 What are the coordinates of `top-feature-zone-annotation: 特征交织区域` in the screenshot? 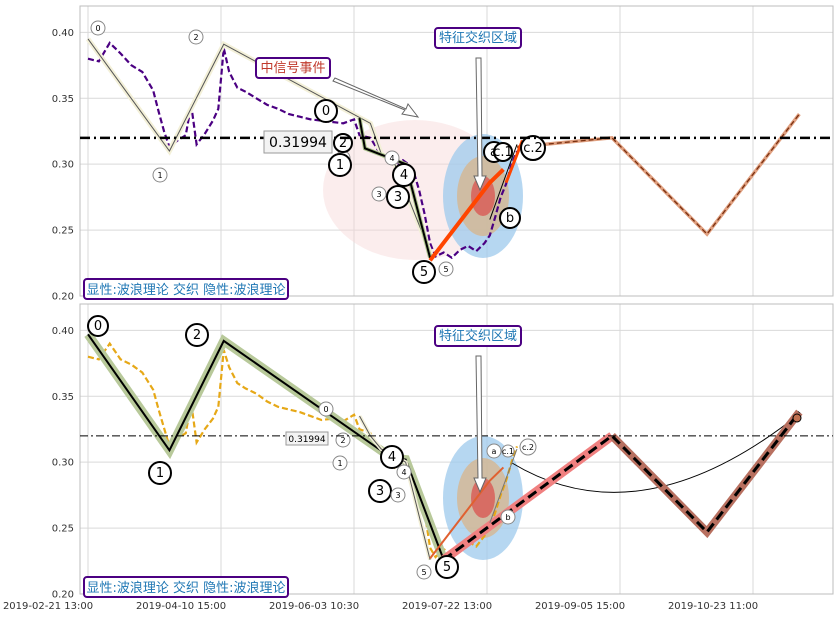 It's located at (478, 109).